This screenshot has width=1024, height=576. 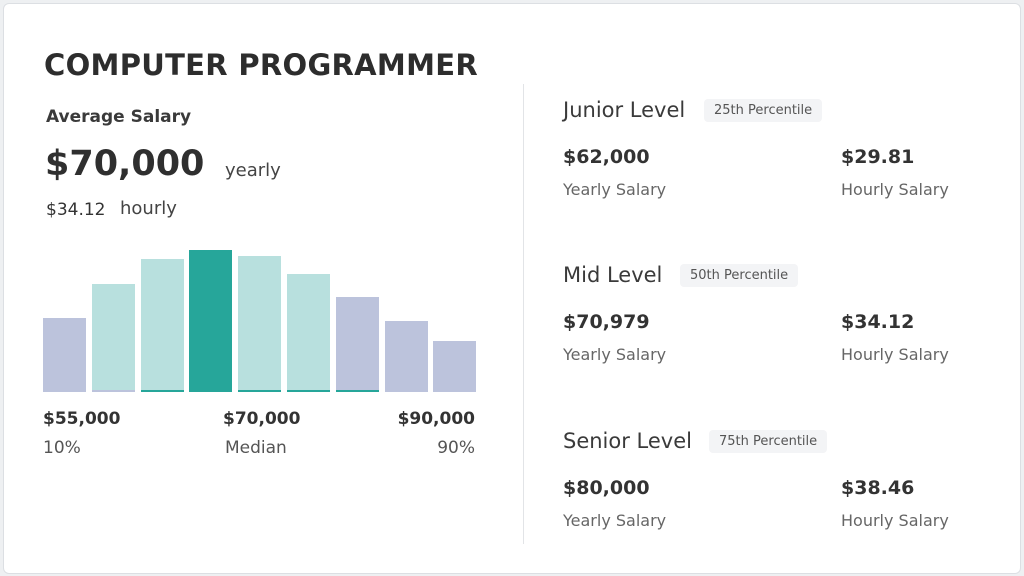 What do you see at coordinates (739, 275) in the screenshot?
I see `percentile-badge: 50th Percentile` at bounding box center [739, 275].